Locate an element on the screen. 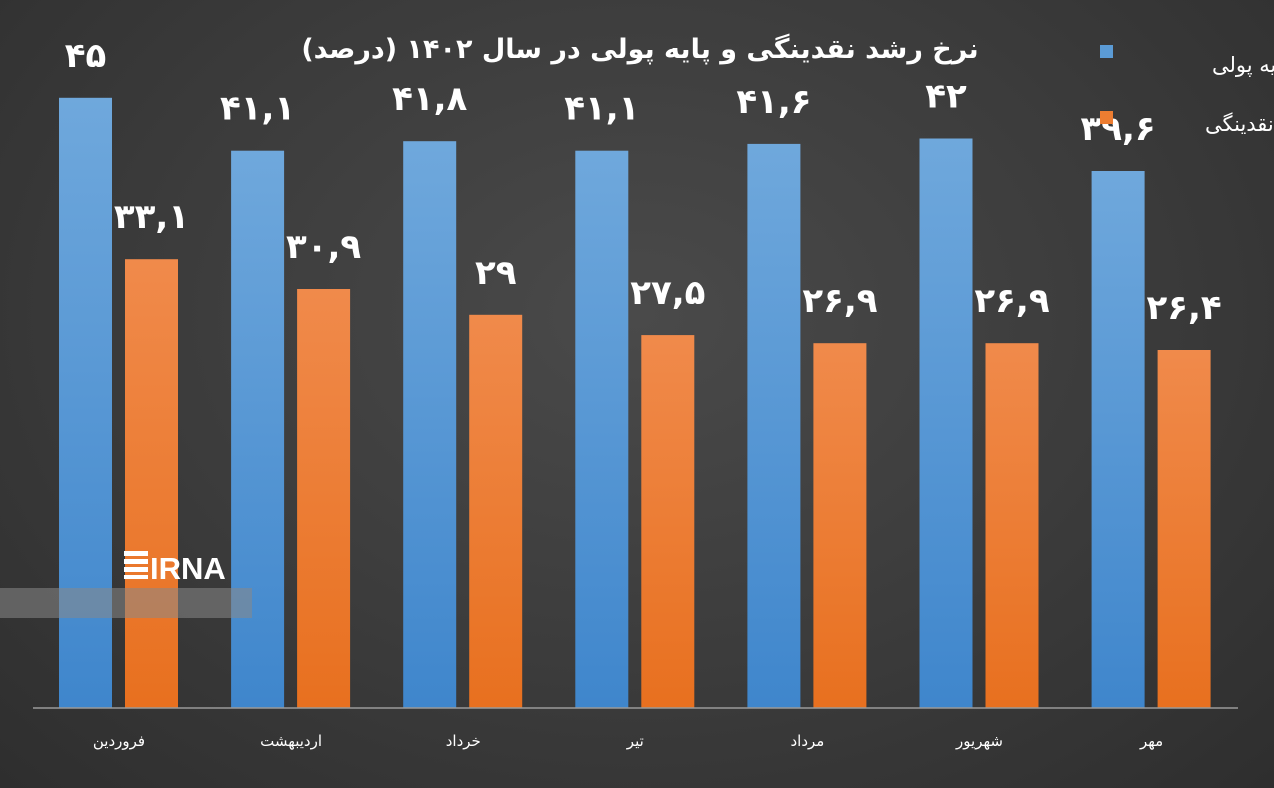 Image resolution: width=1274 pixels, height=788 pixels. category-label-4: تیر is located at coordinates (635, 741).